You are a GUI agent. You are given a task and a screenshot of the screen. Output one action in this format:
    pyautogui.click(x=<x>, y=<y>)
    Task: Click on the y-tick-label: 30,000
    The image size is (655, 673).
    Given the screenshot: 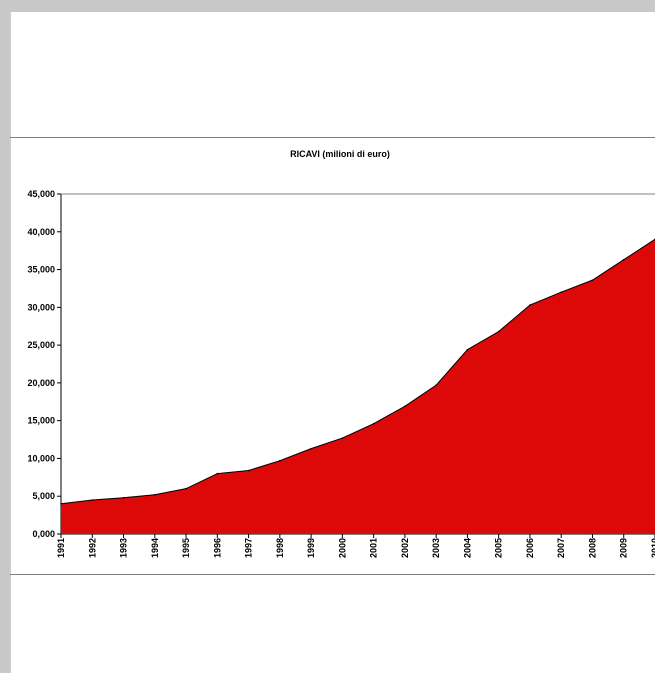 What is the action you would take?
    pyautogui.click(x=41, y=307)
    